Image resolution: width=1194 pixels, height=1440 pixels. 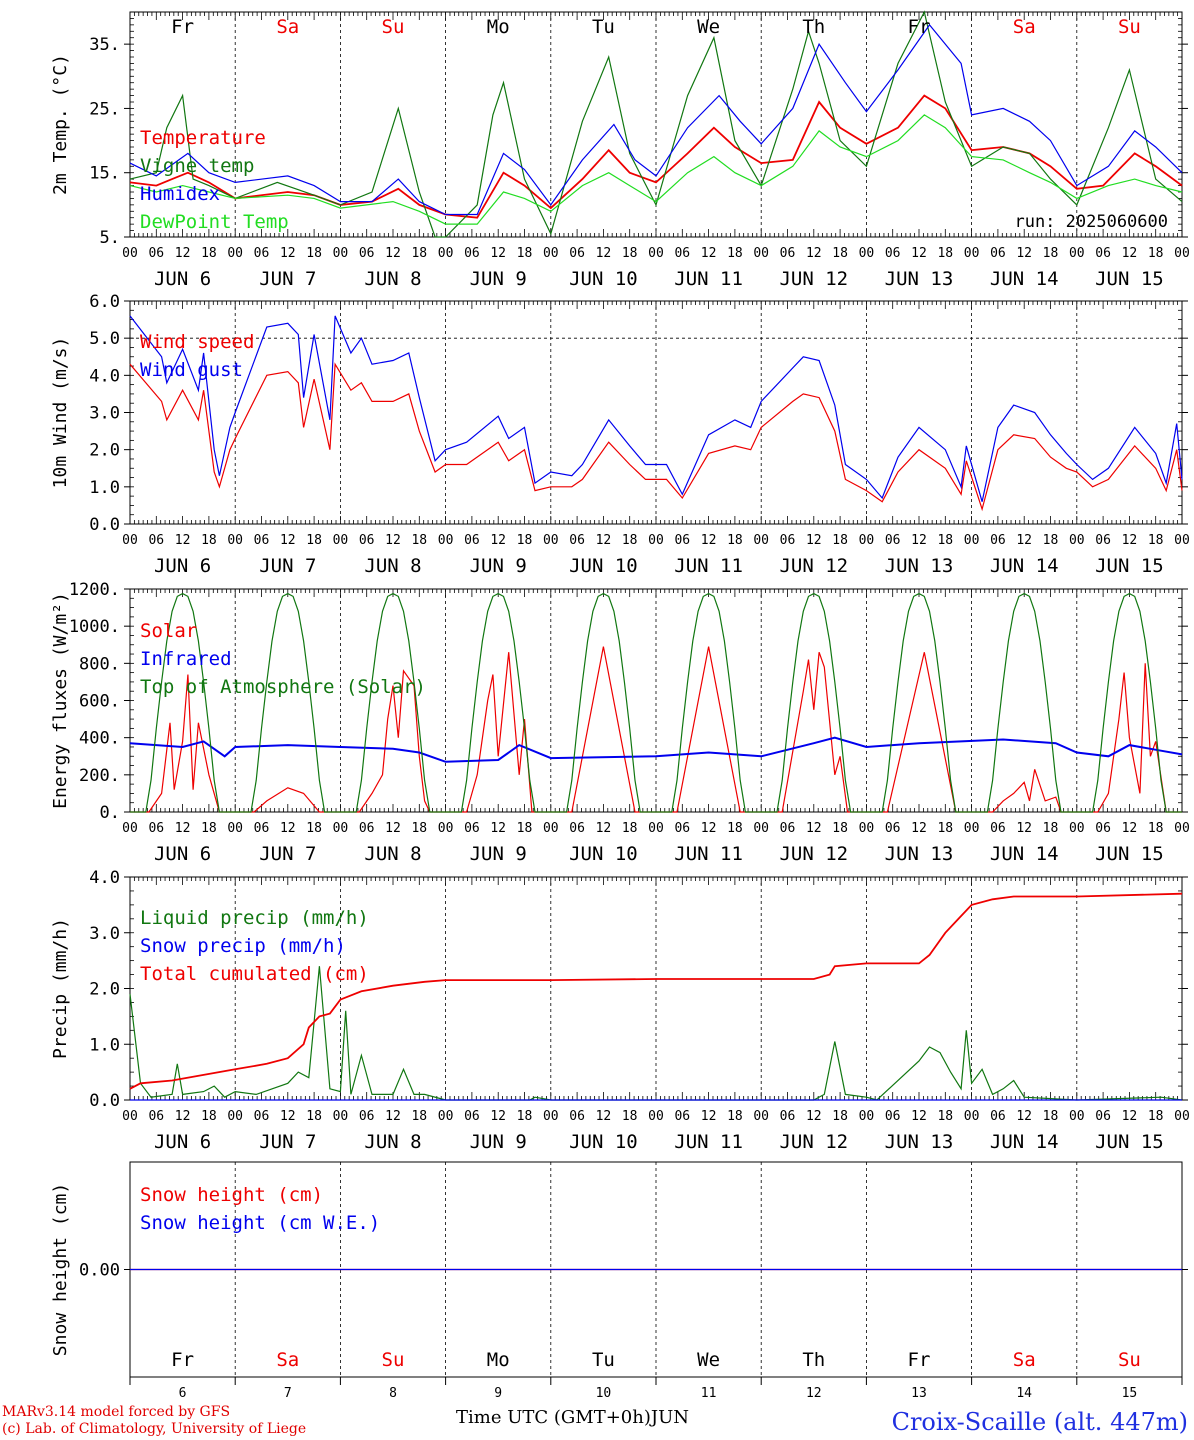 What do you see at coordinates (104, 488) in the screenshot?
I see `y-tick-label: 1.0` at bounding box center [104, 488].